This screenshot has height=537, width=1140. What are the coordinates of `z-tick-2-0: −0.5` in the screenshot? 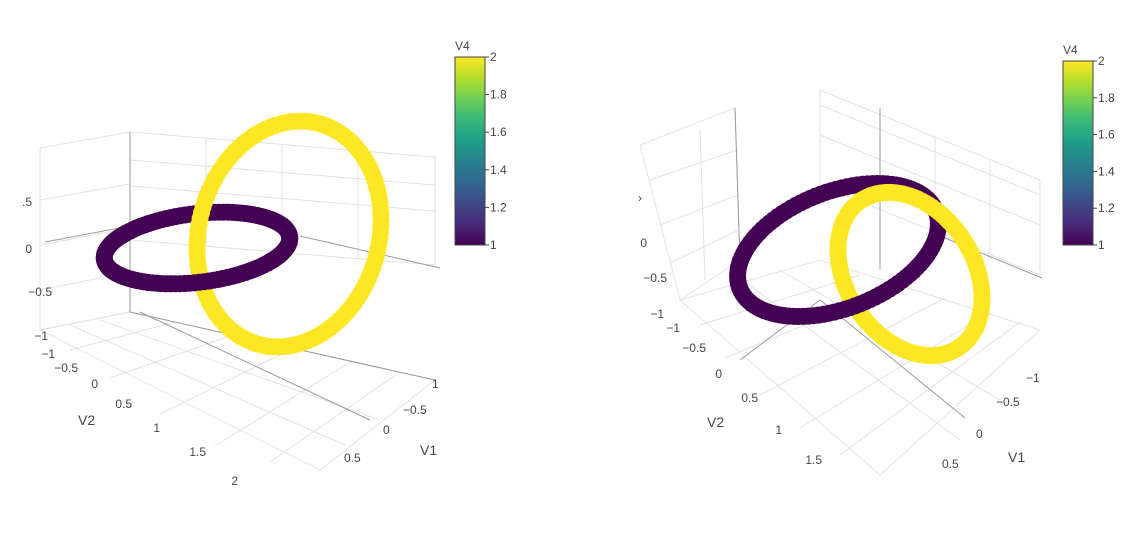 It's located at (655, 278).